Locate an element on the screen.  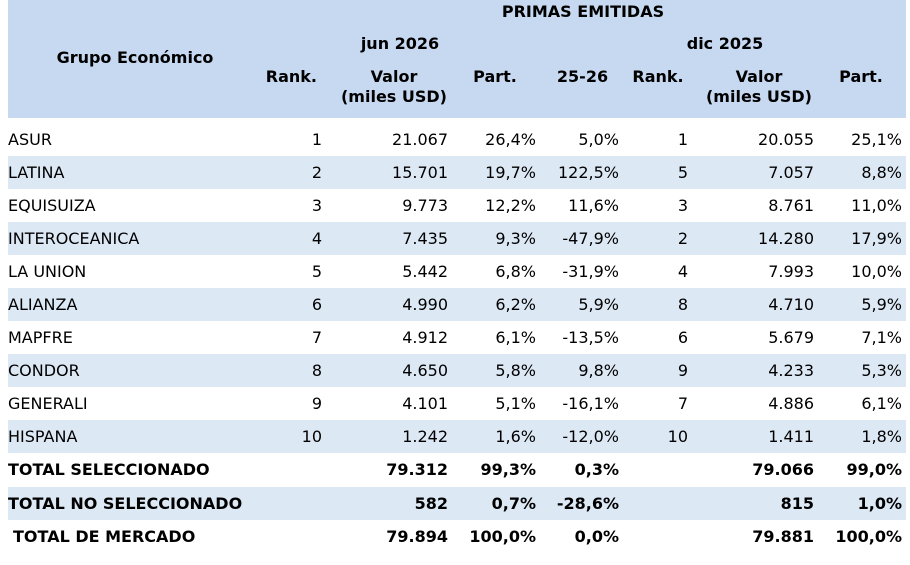
header-part-current: Part. is located at coordinates (495, 76).